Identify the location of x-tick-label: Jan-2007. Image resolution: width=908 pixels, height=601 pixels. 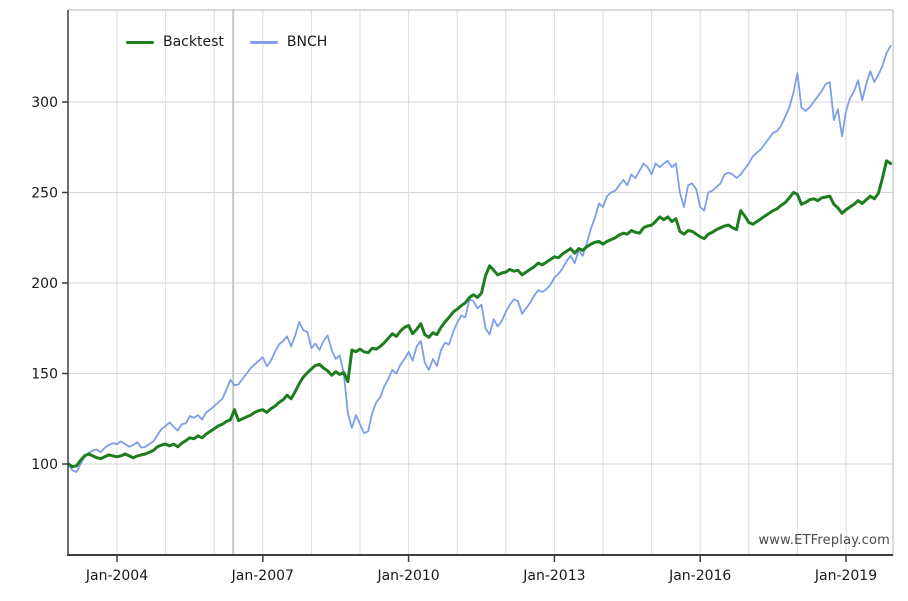
(262, 576).